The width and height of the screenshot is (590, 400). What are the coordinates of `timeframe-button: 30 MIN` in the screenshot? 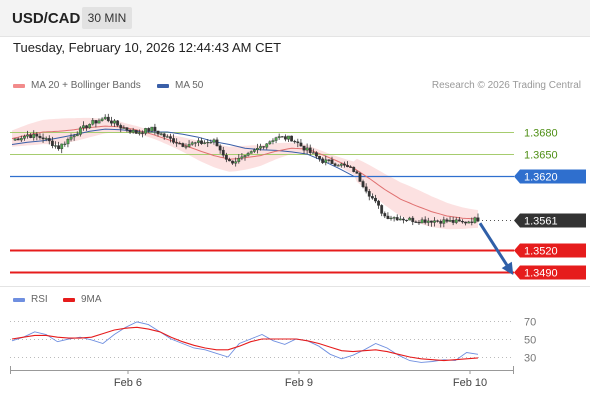 It's located at (107, 18).